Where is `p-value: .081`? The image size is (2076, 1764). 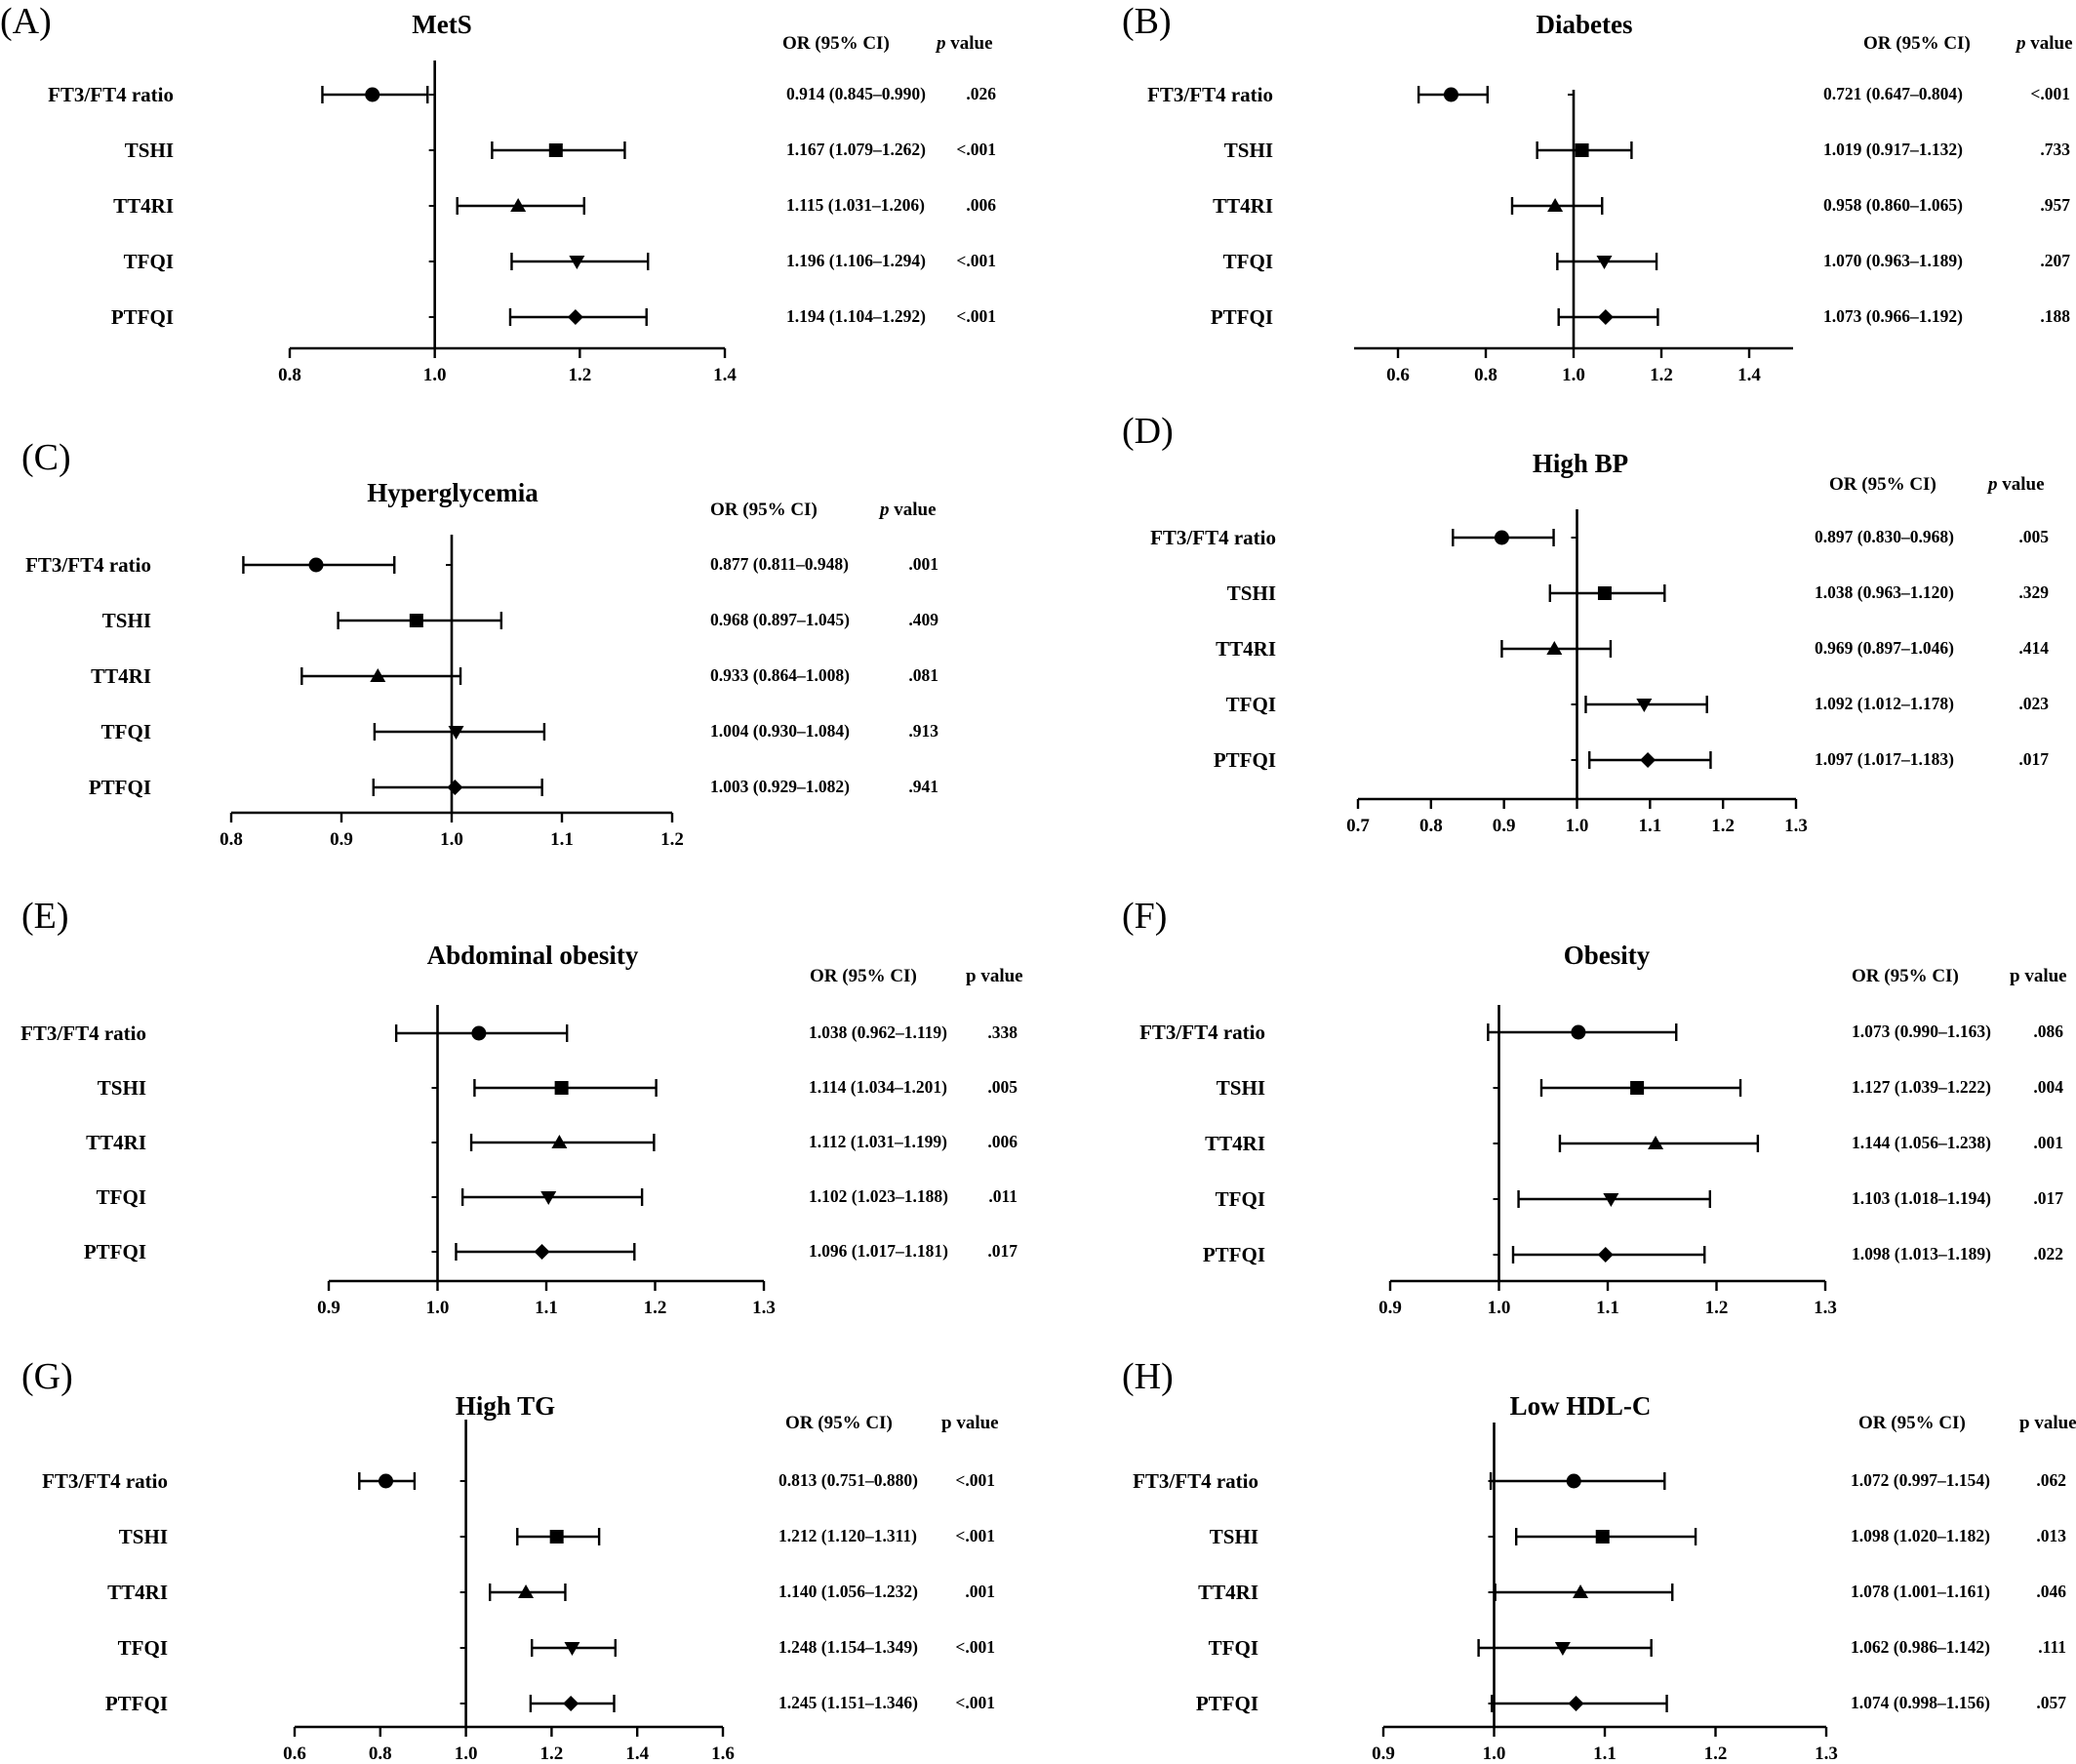 p-value: .081 is located at coordinates (923, 675).